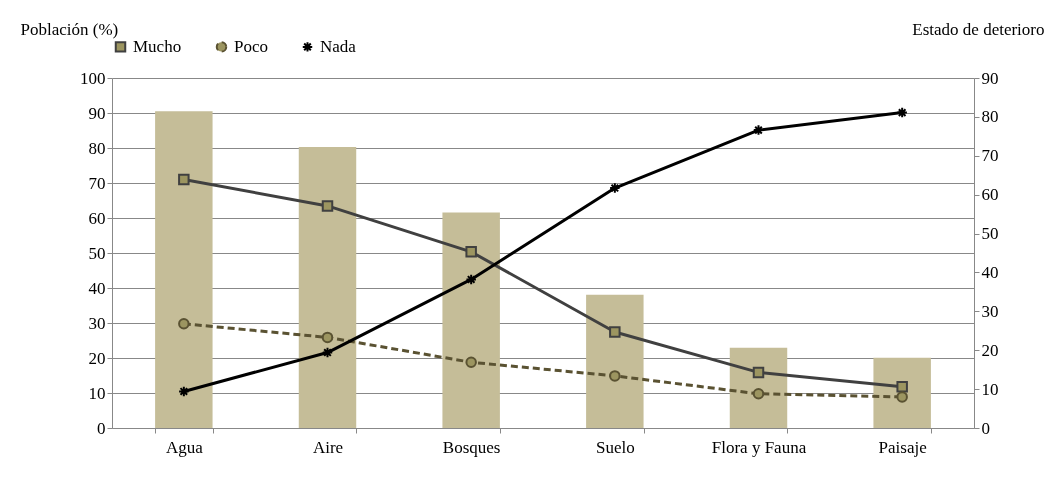 This screenshot has width=1057, height=491. Describe the element at coordinates (990, 311) in the screenshot. I see `y2-tick-label: 30` at that location.